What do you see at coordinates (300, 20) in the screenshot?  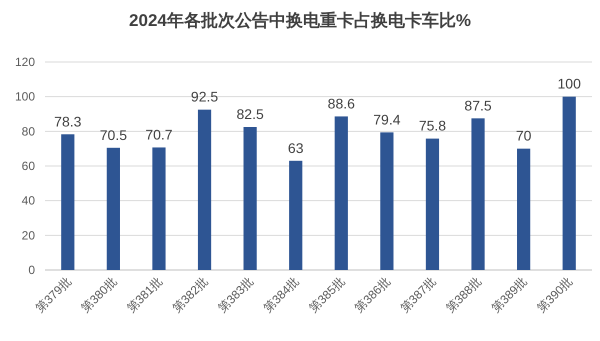 I see `title: 2024年各批次公告中换电重卡占换电卡车比%` at bounding box center [300, 20].